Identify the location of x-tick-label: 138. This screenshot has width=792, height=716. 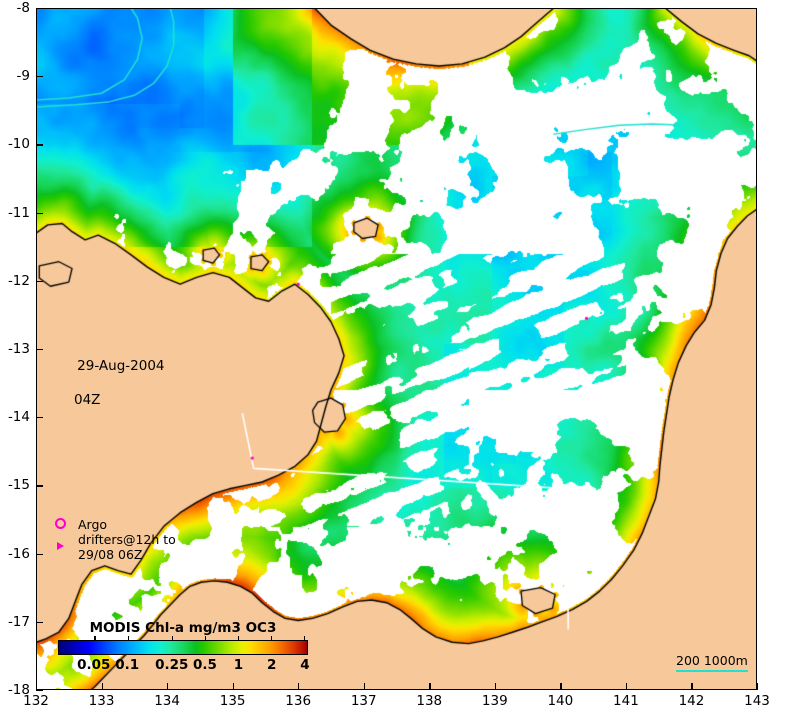
(429, 701).